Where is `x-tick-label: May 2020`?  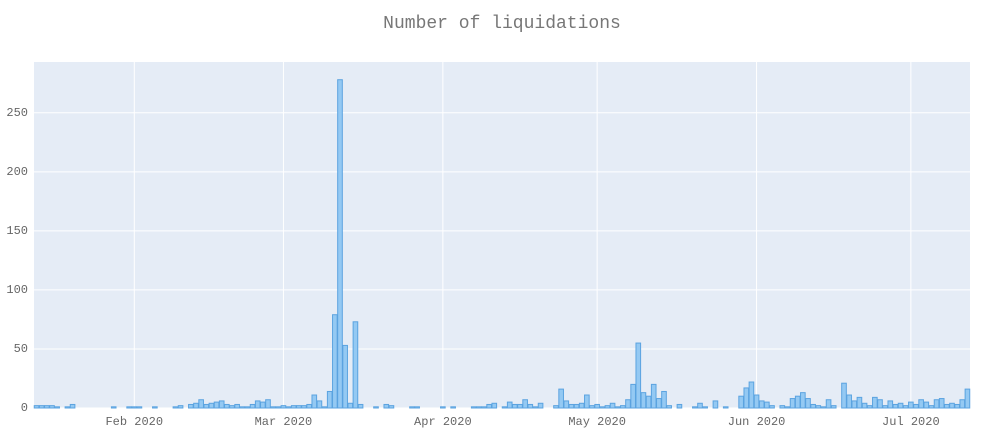
x-tick-label: May 2020 is located at coordinates (597, 422).